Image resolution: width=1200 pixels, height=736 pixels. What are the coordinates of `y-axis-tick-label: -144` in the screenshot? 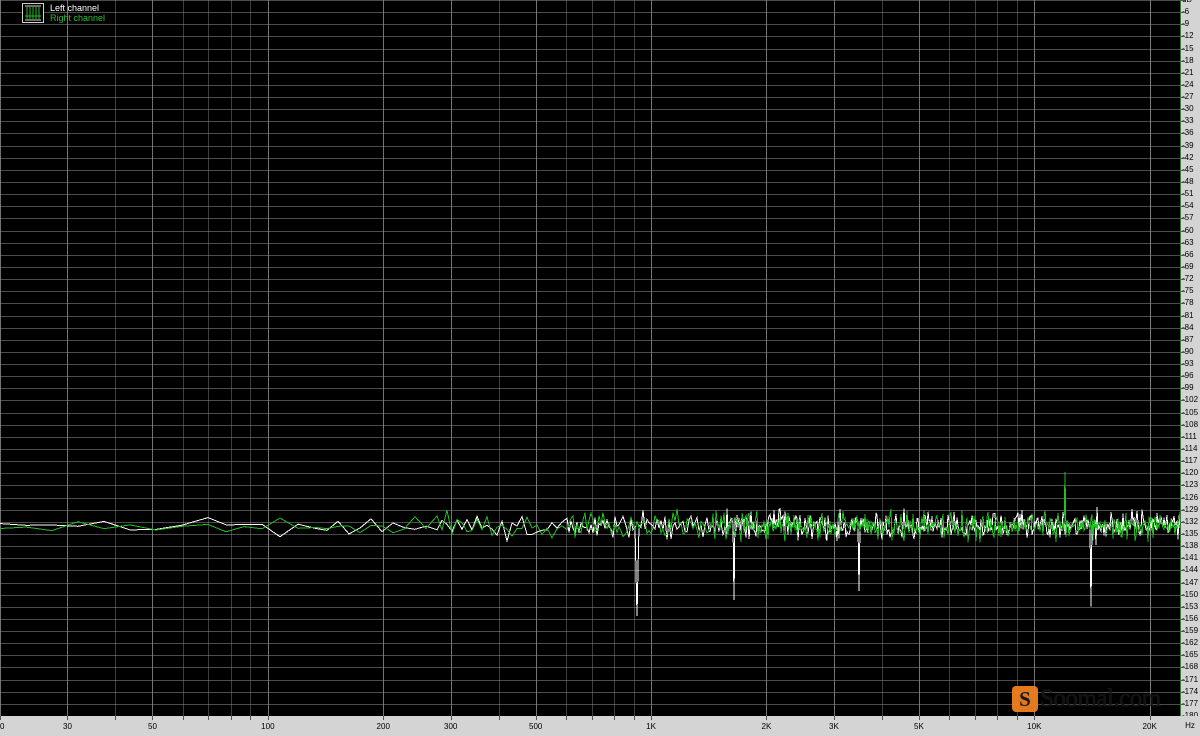 It's located at (1190, 570).